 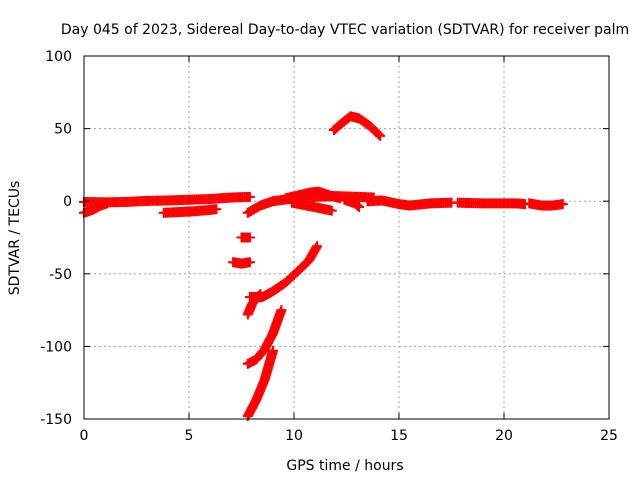 What do you see at coordinates (56, 420) in the screenshot?
I see `y-tick-label: -150` at bounding box center [56, 420].